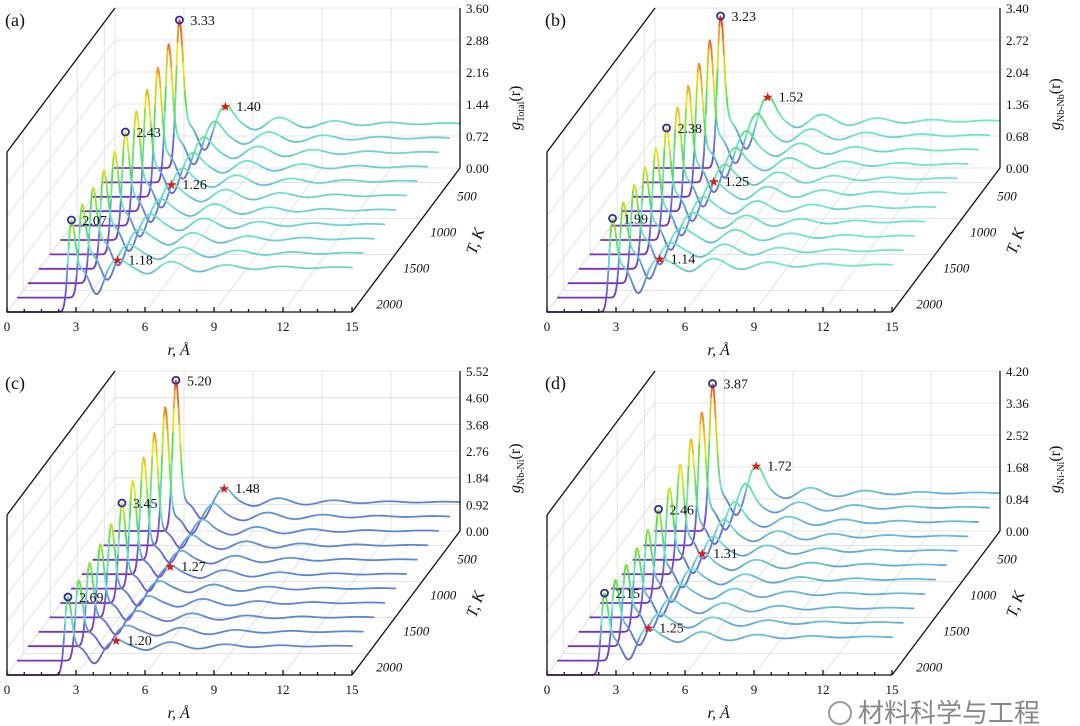 The image size is (1080, 726). I want to click on r-tick-label: 15, so click(352, 689).